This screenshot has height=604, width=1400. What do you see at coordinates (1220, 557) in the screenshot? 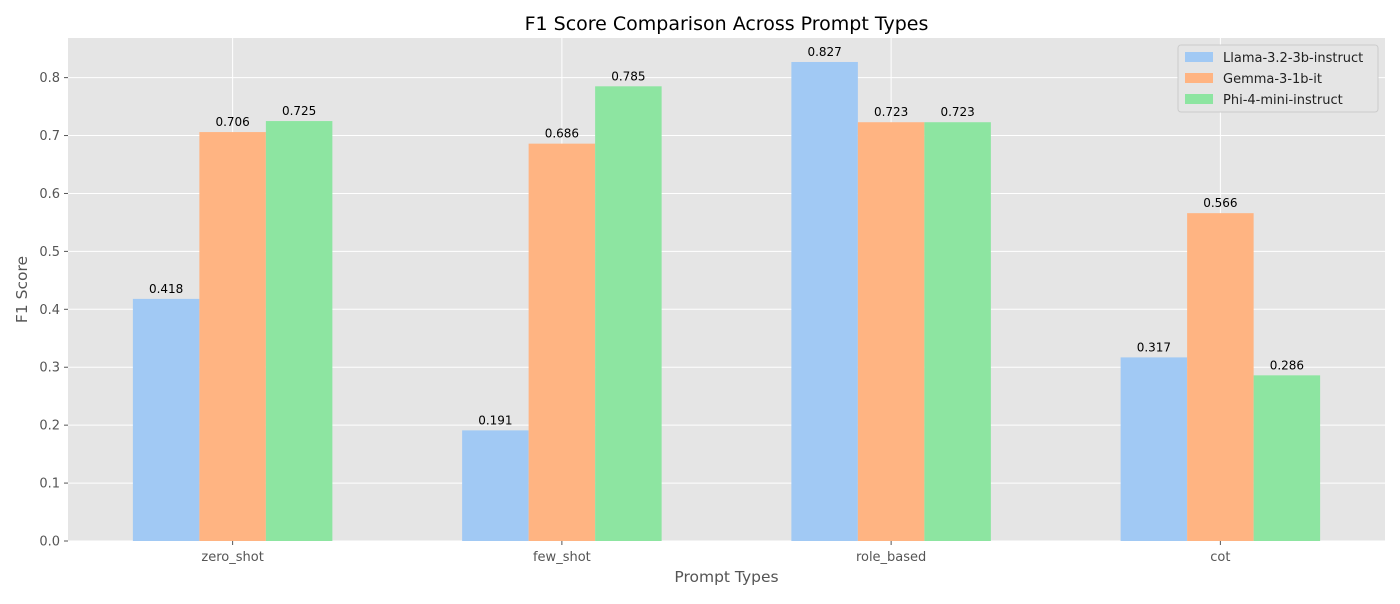
I see `x-tick-label: cot` at bounding box center [1220, 557].